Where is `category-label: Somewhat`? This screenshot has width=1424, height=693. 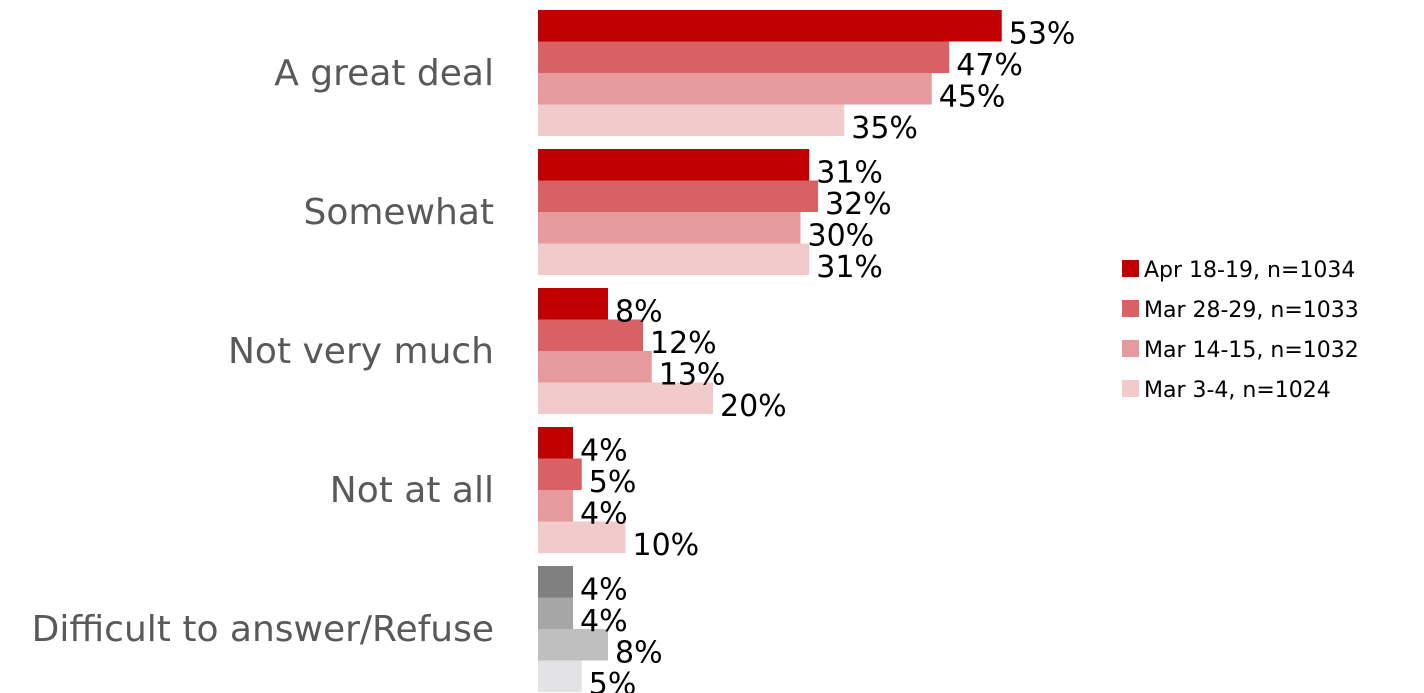 category-label: Somewhat is located at coordinates (398, 212).